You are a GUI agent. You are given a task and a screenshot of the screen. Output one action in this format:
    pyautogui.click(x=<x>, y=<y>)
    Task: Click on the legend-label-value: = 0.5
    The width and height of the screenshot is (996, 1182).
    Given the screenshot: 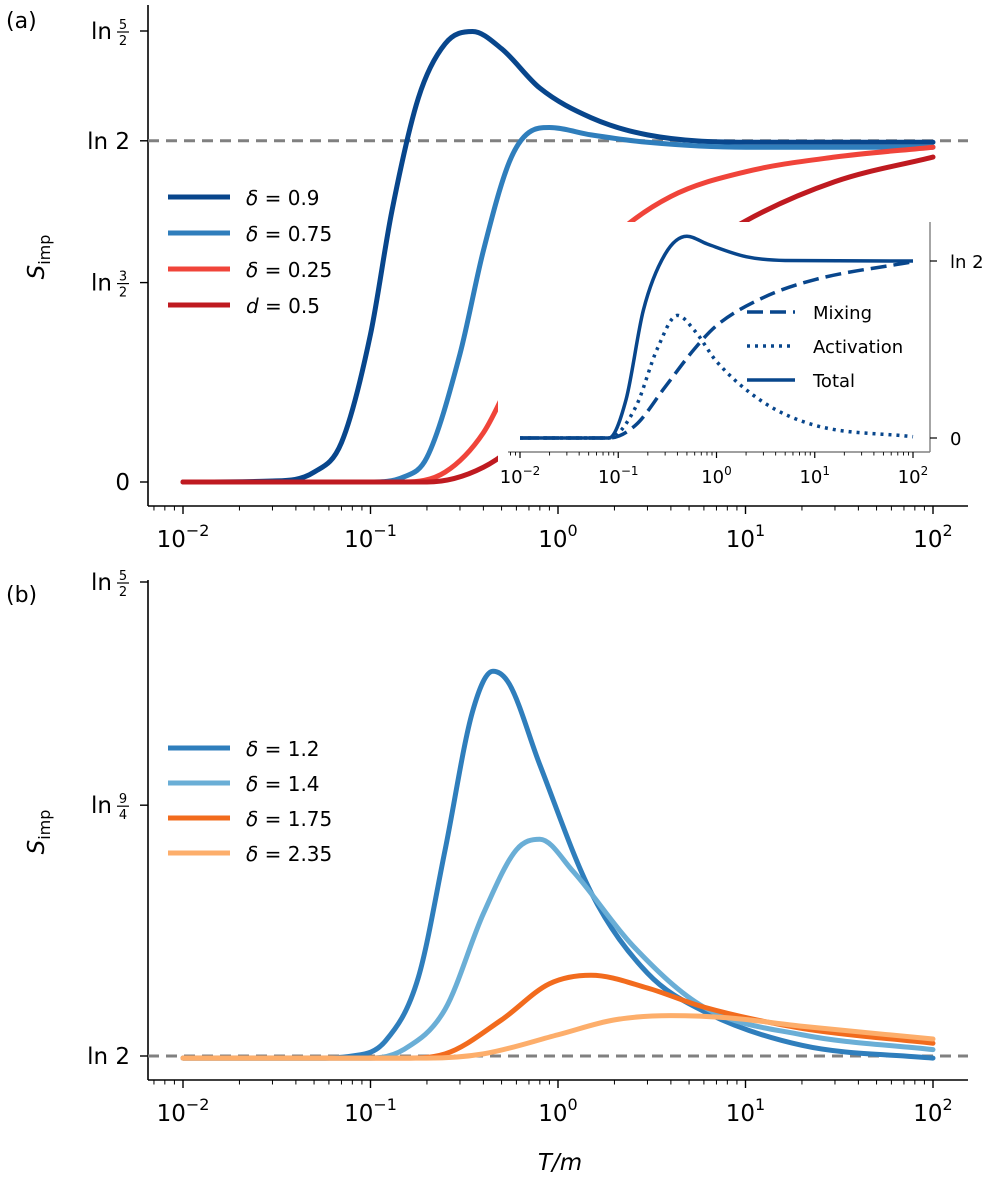 What is the action you would take?
    pyautogui.click(x=289, y=306)
    